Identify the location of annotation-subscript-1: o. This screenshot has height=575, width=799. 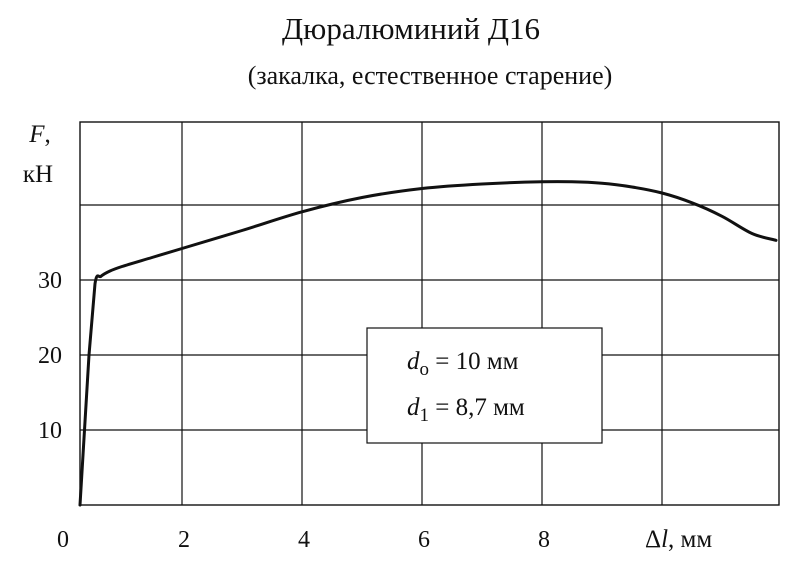
(425, 369).